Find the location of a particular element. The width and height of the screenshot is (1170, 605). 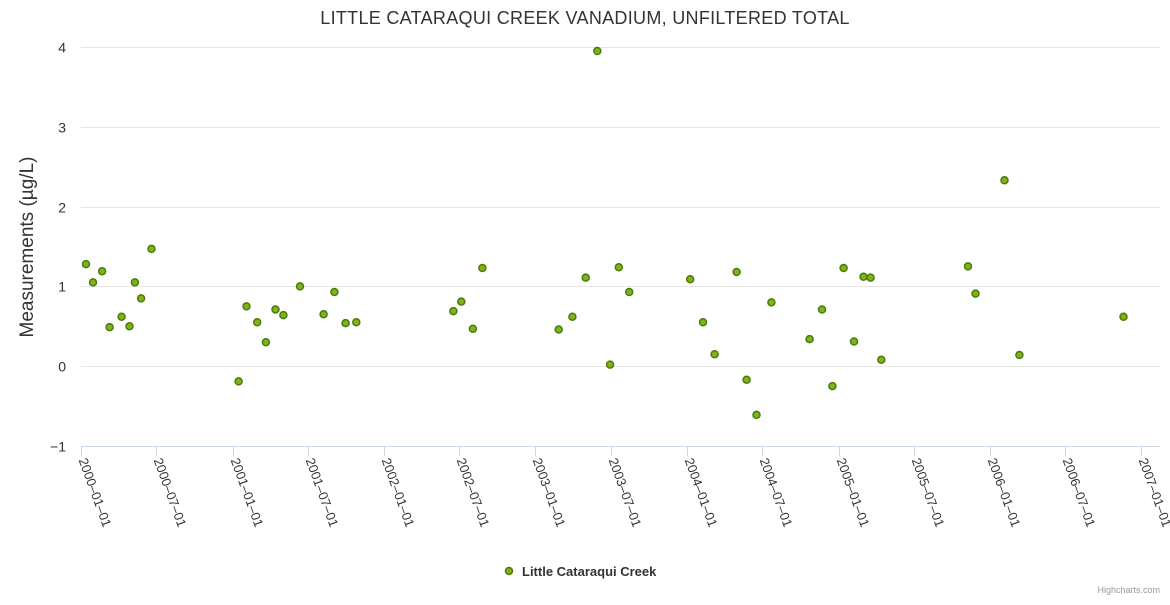

legend: Little Cataraqui Creek is located at coordinates (581, 571).